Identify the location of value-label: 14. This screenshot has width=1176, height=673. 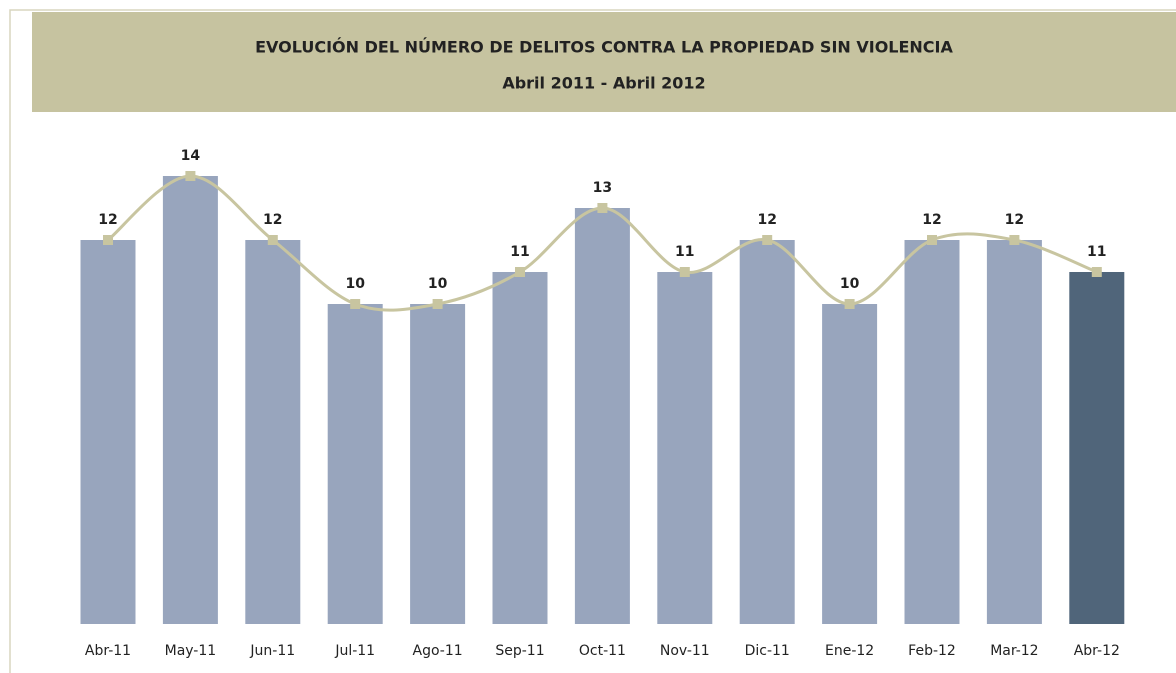
(191, 156).